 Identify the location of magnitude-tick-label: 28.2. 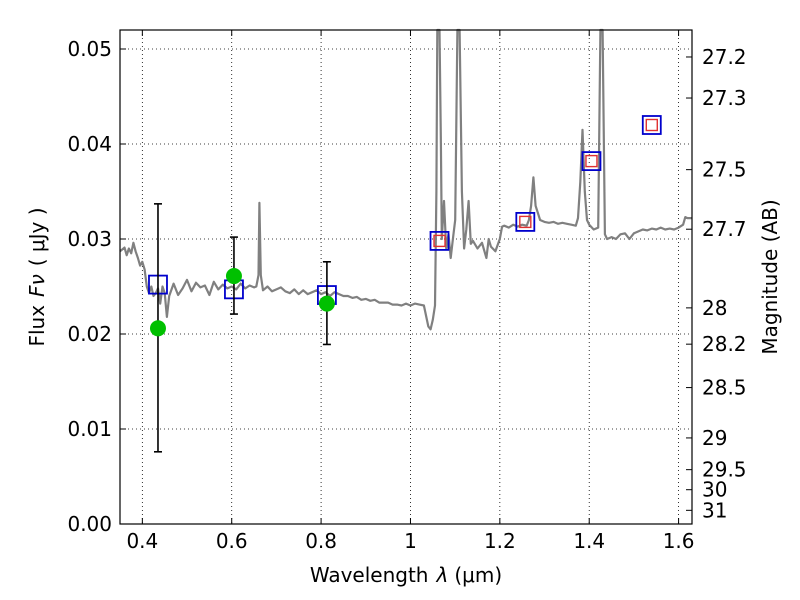
(724, 344).